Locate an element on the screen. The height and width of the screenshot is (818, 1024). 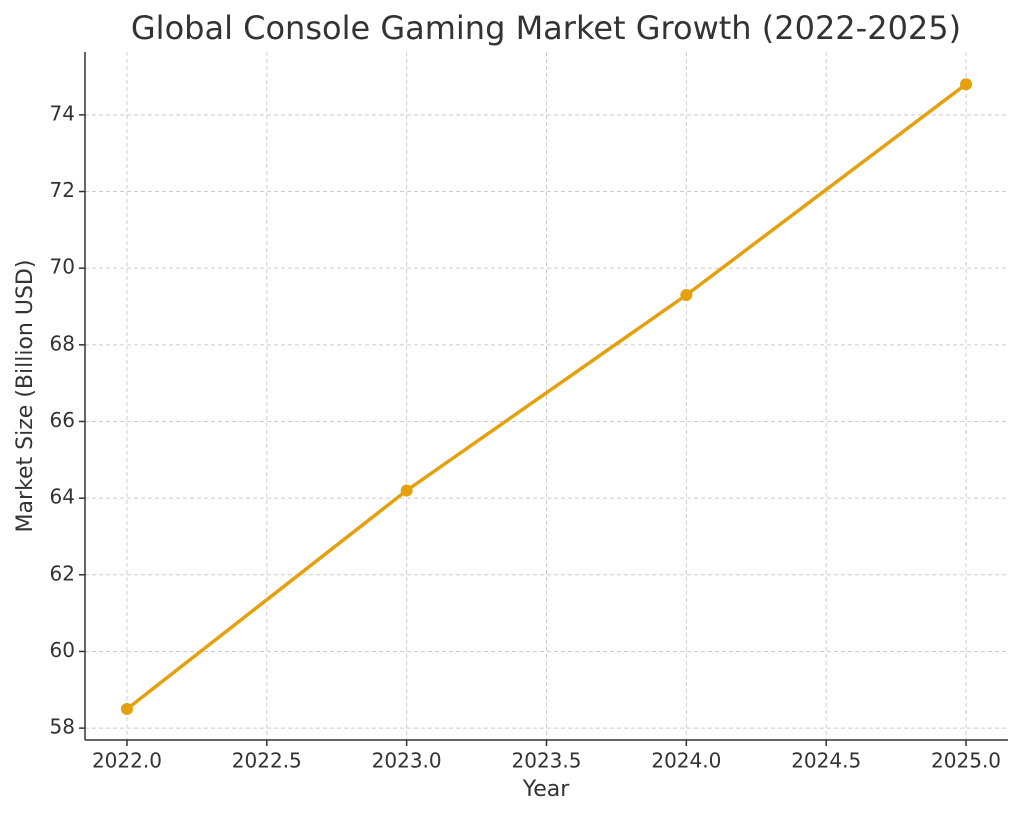
y-tick-label: 70 is located at coordinates (62, 267).